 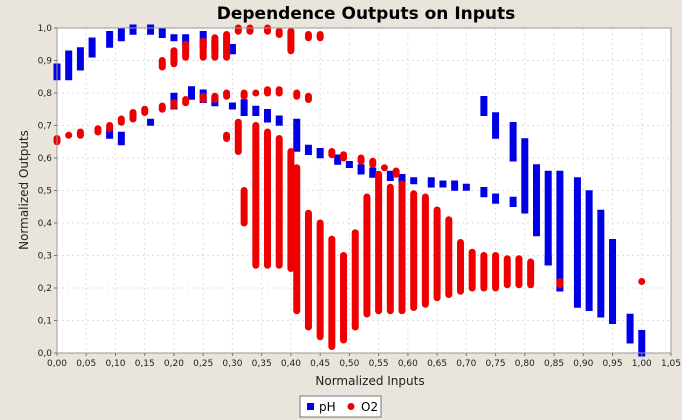 I want to click on x-tick-label: 0,65, so click(x=437, y=364).